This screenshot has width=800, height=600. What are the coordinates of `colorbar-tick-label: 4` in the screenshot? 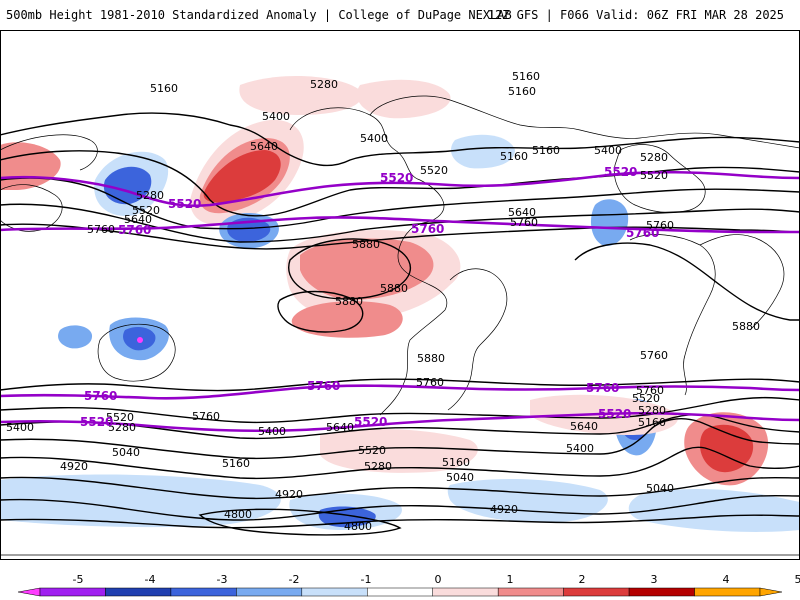 It's located at (726, 579).